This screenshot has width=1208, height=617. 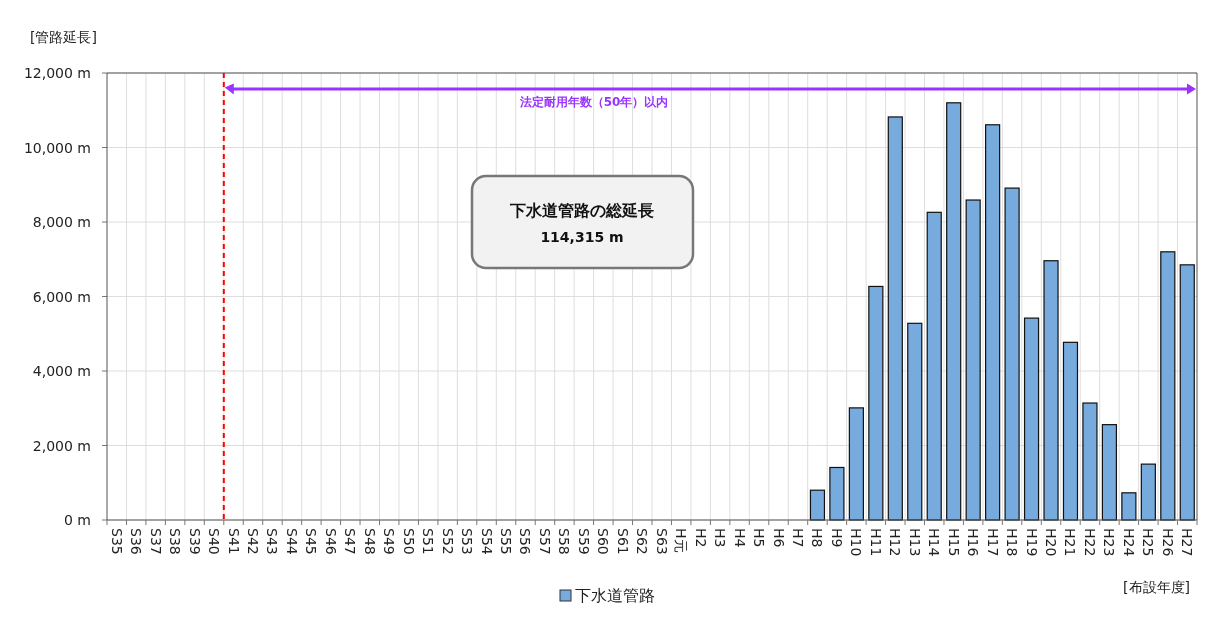 I want to click on x-tick-label: H4, so click(x=739, y=538).